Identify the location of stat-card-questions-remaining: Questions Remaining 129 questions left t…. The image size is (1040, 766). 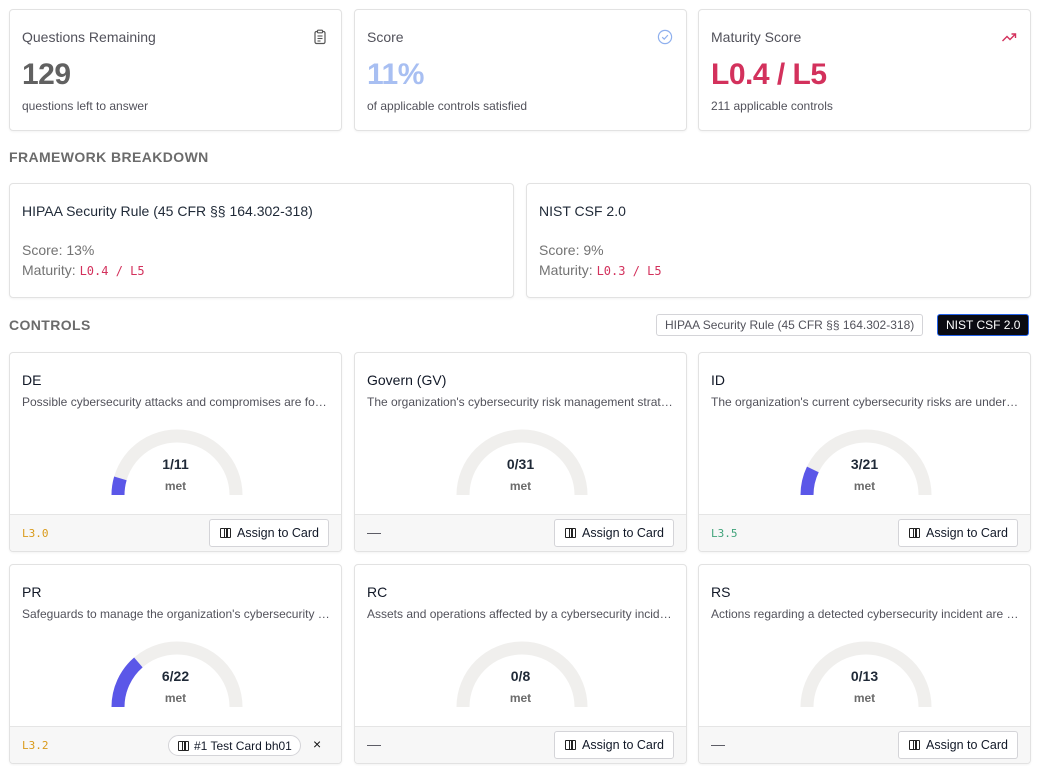
(175, 70).